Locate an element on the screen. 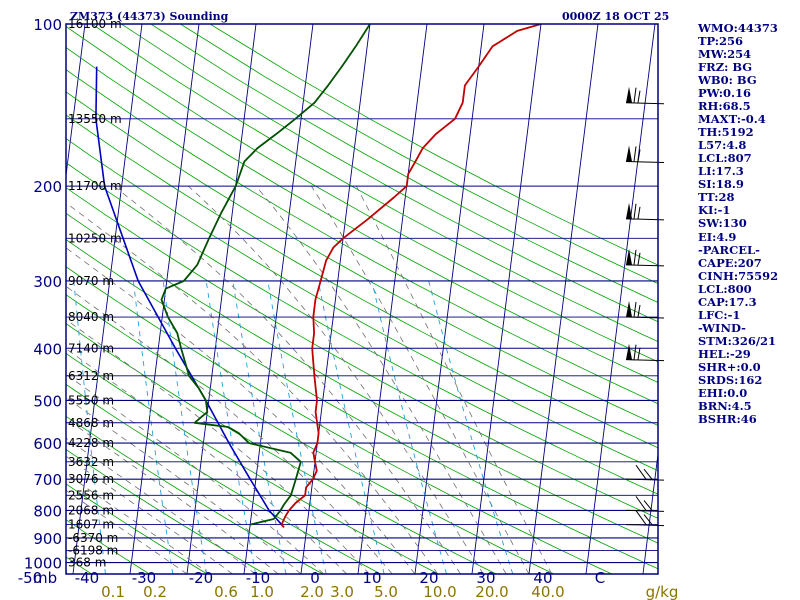  pressure-tick-label: 400 is located at coordinates (47, 349).